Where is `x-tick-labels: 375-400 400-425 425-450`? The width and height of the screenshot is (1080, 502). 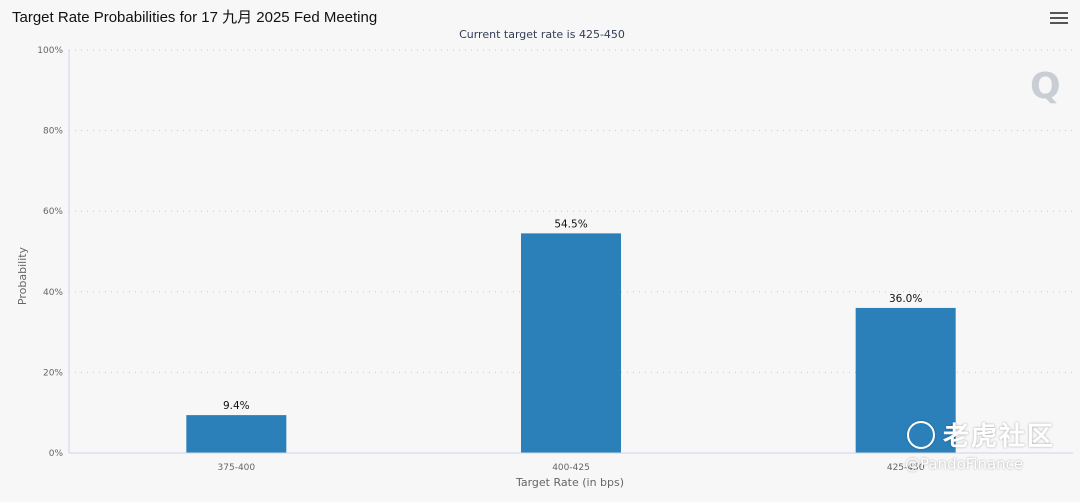 x-tick-labels: 375-400 400-425 425-450 is located at coordinates (571, 468).